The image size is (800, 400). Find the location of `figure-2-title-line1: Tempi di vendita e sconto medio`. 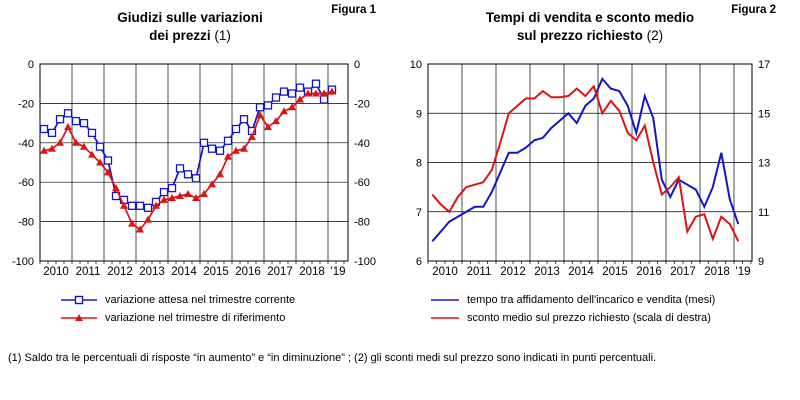

figure-2-title-line1: Tempi di vendita e sconto medio is located at coordinates (590, 17).